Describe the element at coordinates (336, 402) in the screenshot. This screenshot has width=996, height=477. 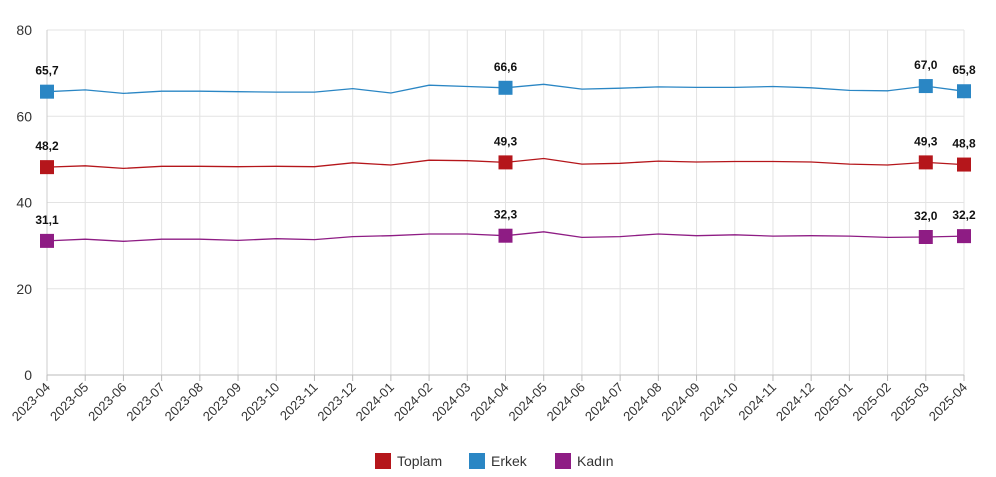
I see `x-tick-label: 2023-12` at that location.